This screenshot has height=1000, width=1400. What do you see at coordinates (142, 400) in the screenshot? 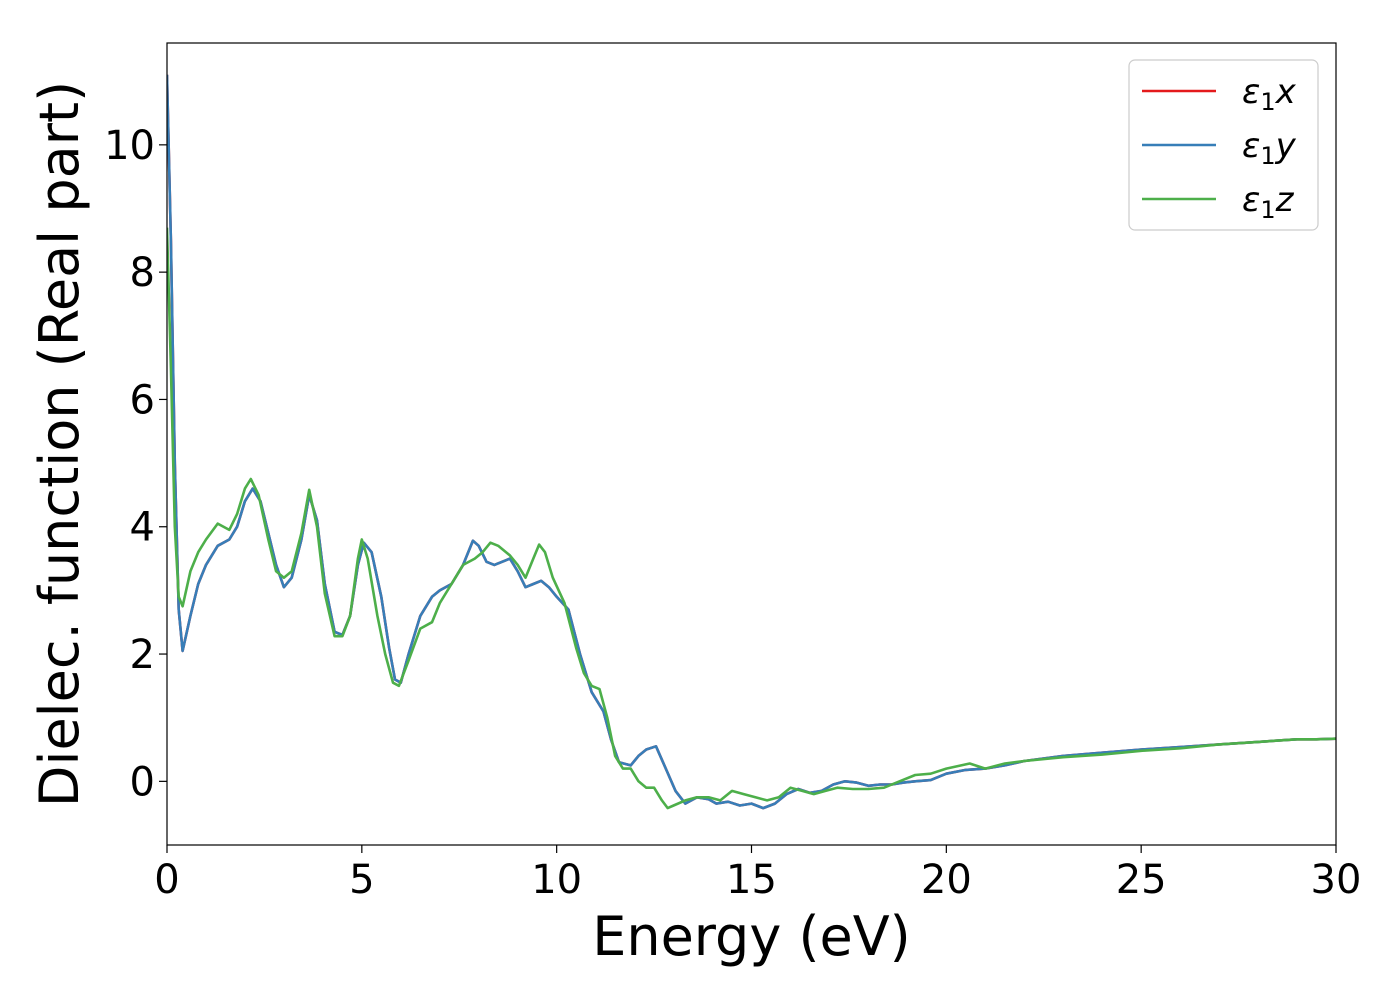
I see `y-tick-label: 6` at bounding box center [142, 400].